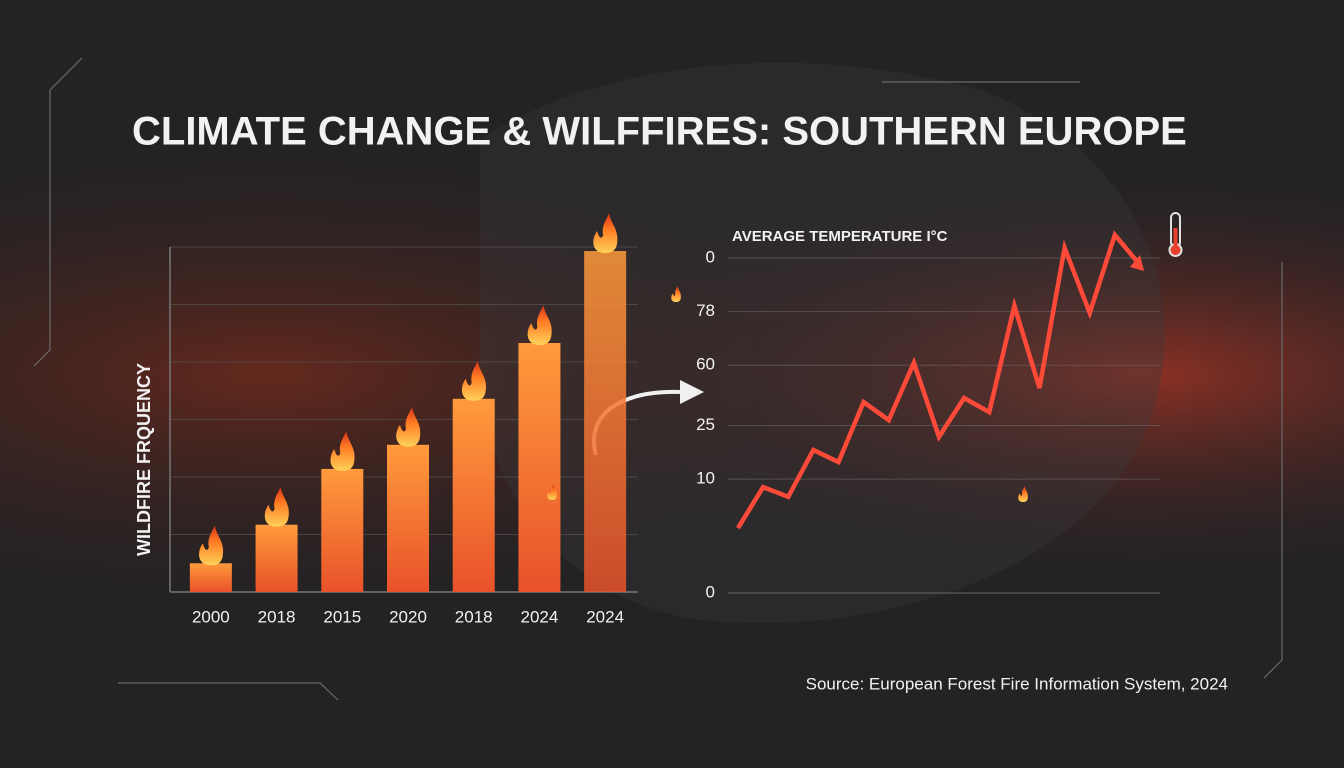  Describe the element at coordinates (1175, 234) in the screenshot. I see `thermometer-icon` at that location.